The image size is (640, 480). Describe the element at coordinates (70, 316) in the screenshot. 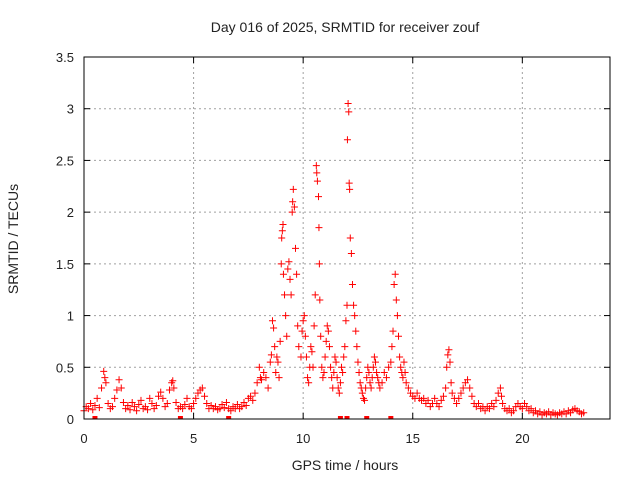

I see `y-tick-label: 1` at that location.